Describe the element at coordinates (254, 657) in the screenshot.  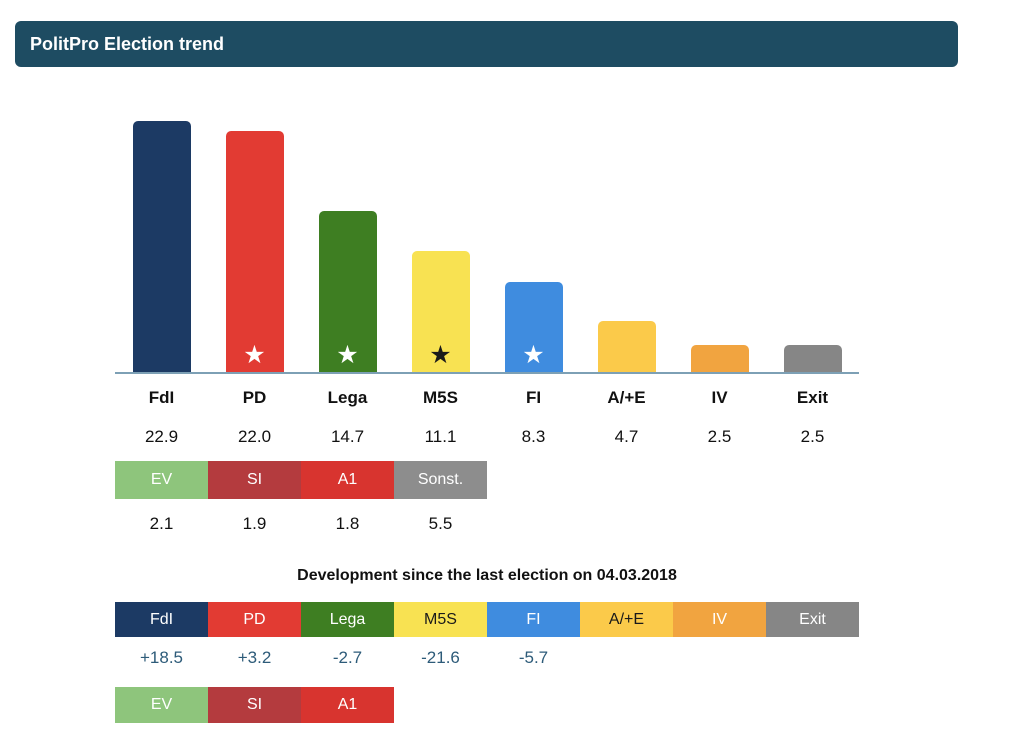
I see `development-delta-PD: +3.2` at that location.